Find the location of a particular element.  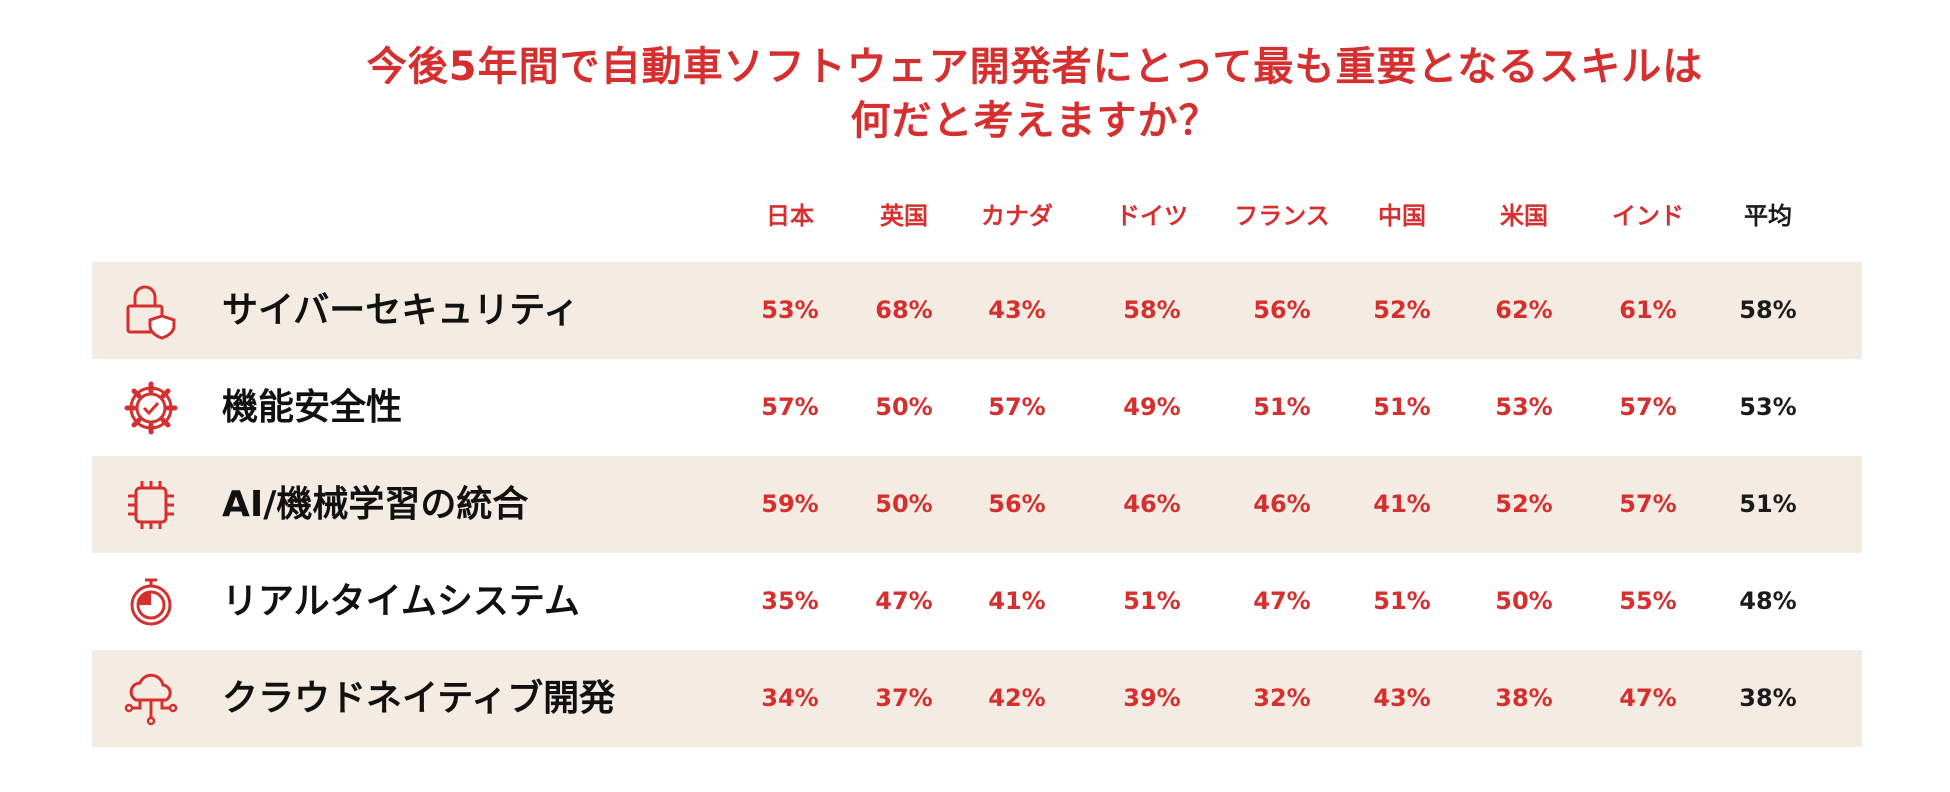

table-row: リアルタイムシステム 35% 47% 41% 51% 47% 51% 50% 55% 48% is located at coordinates (977, 601).